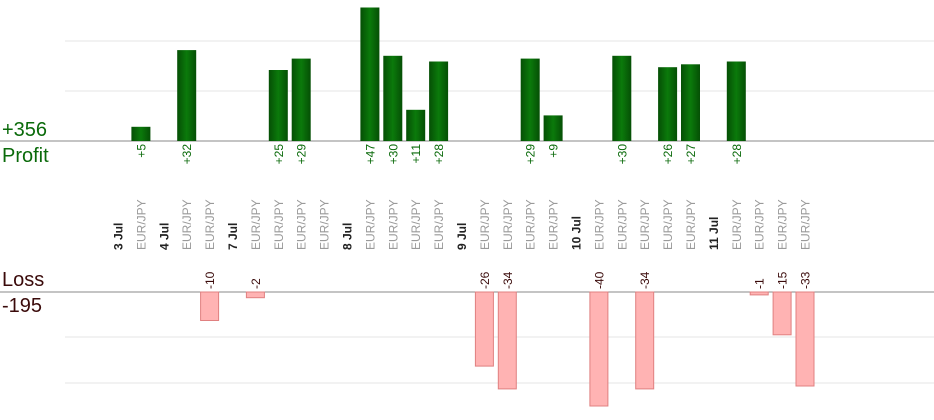  I want to click on date-label: 4 Jul, so click(164, 236).